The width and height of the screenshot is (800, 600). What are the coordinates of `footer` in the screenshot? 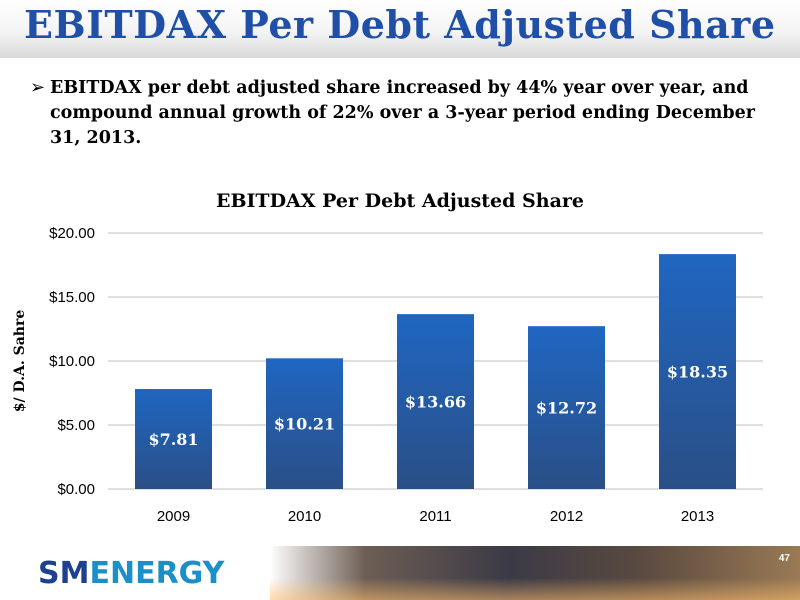 It's located at (400, 573).